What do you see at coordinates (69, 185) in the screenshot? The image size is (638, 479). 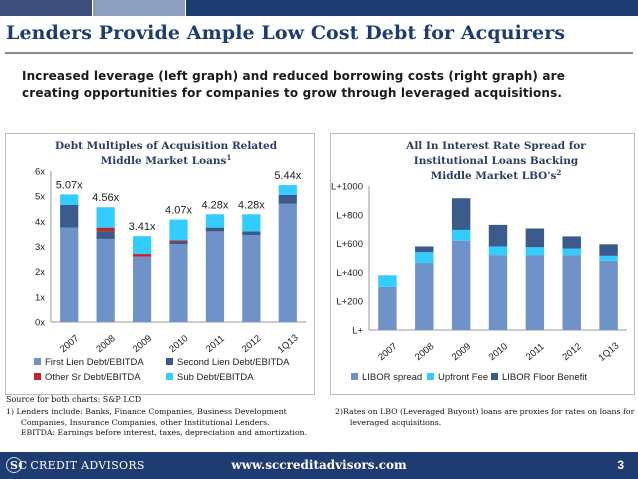 I see `bar-total-label: 5.07x` at bounding box center [69, 185].